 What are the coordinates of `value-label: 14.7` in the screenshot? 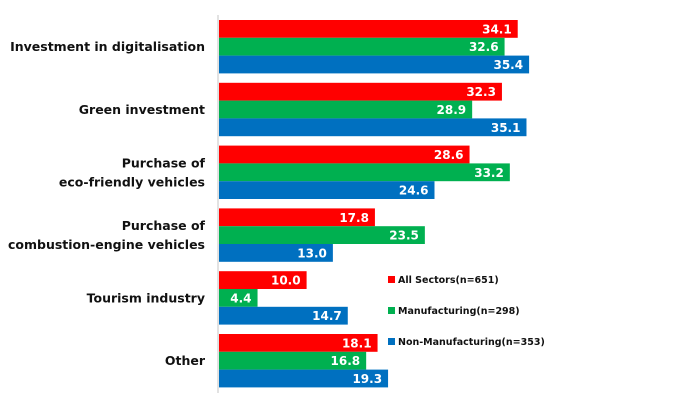 It's located at (327, 316).